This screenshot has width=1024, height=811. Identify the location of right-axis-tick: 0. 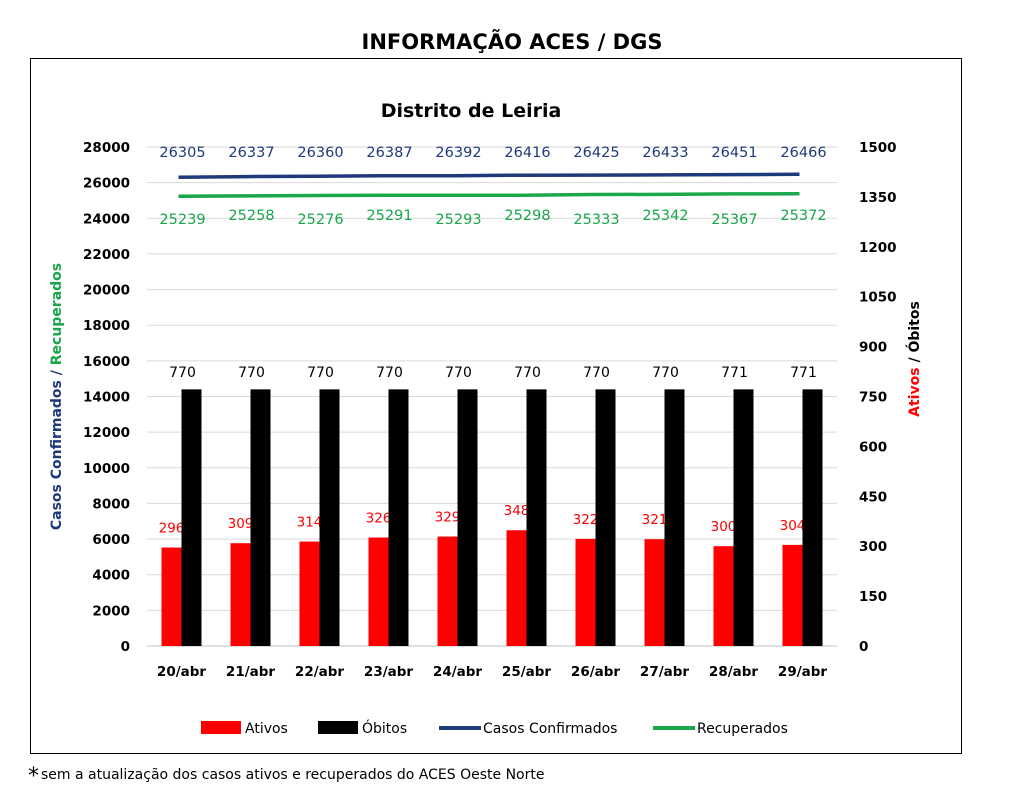
(863, 647).